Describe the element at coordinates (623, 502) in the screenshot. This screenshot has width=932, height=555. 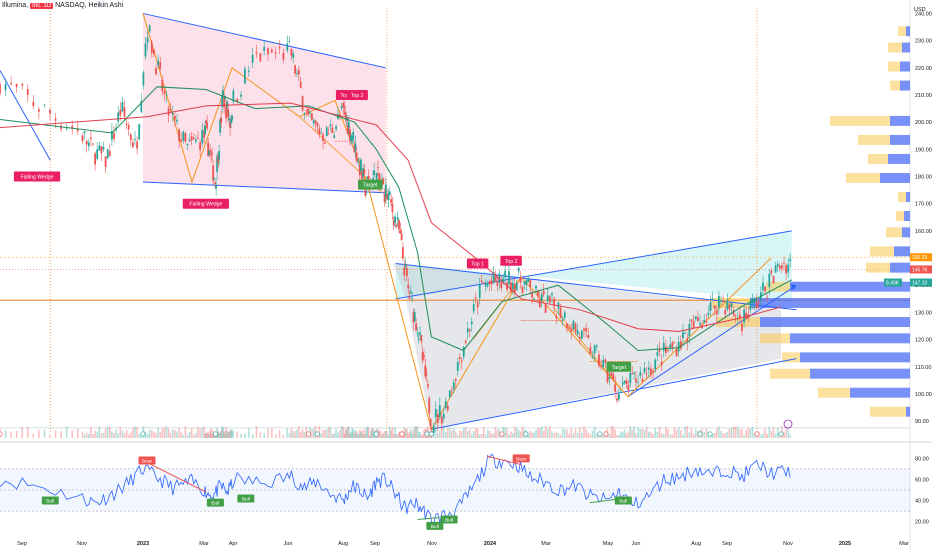
I see `rsi-signal-label: Bull` at that location.